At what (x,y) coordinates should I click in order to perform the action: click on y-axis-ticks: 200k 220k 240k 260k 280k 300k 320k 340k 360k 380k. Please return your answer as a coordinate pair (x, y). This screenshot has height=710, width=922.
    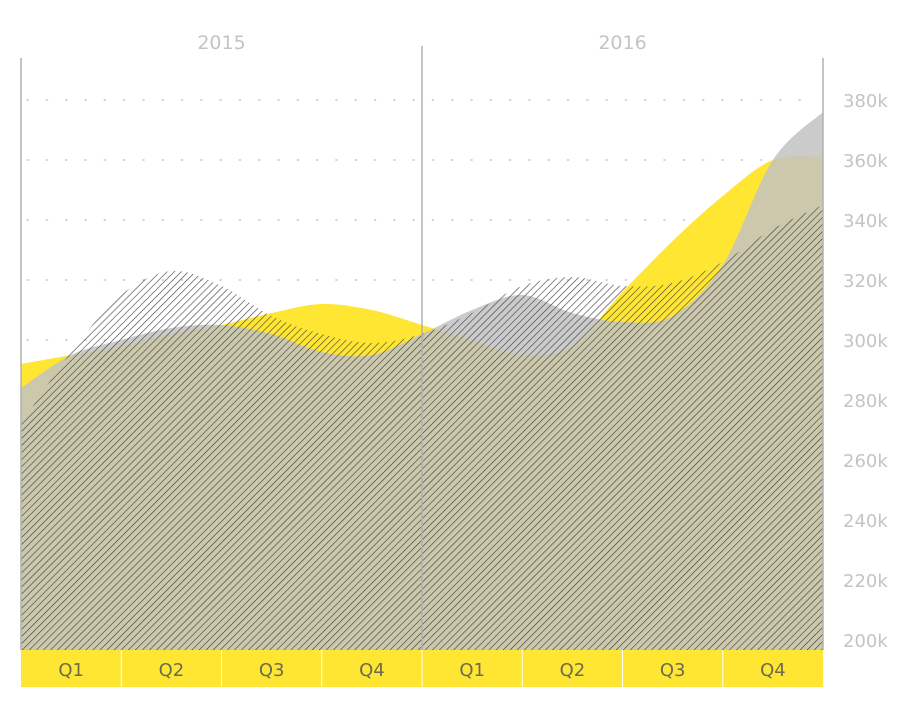
    Looking at the image, I should click on (865, 371).